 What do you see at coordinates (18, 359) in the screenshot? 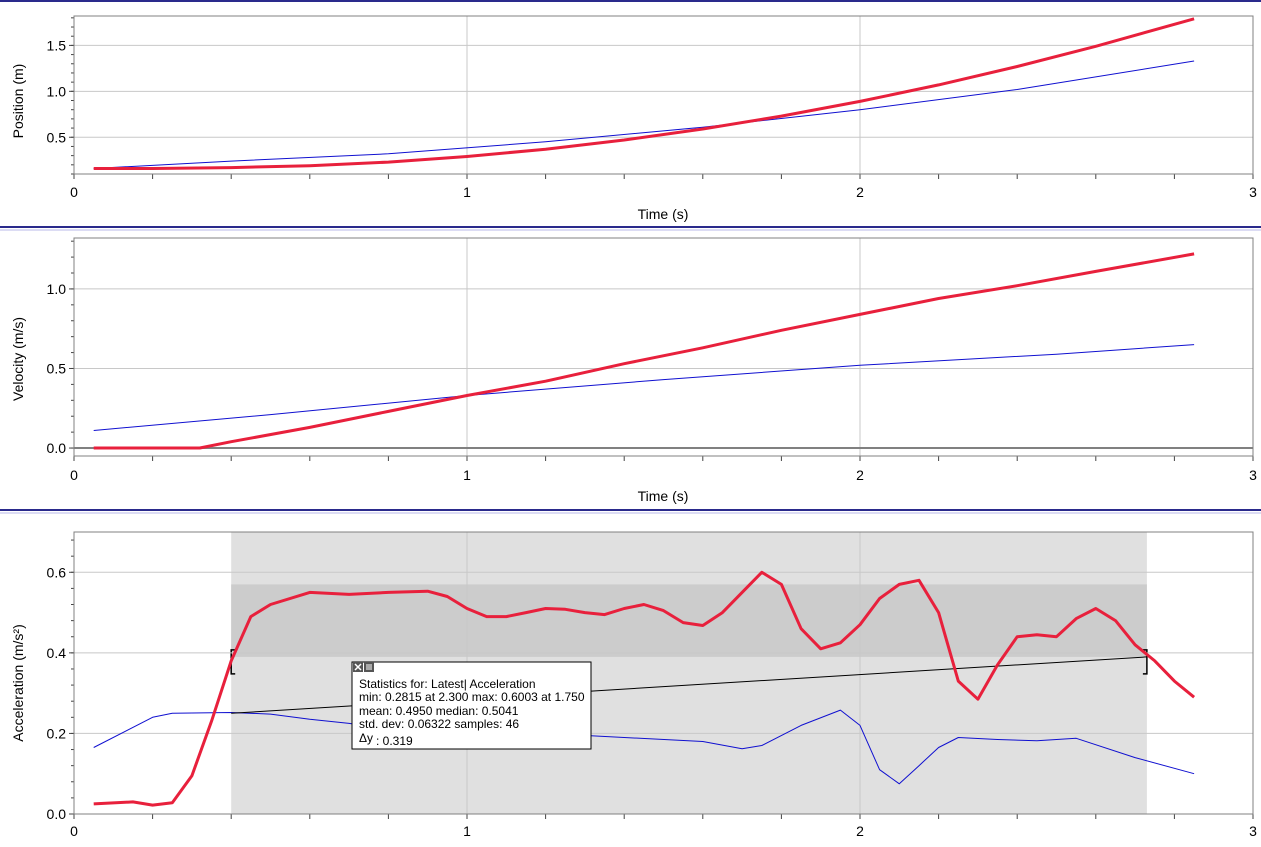
I see `y-axis-label: Velocity (m/s)` at bounding box center [18, 359].